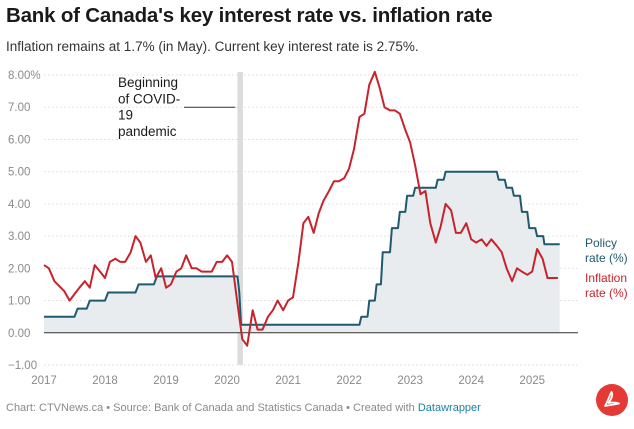  Describe the element at coordinates (105, 381) in the screenshot. I see `x-tick-label: 2018` at that location.